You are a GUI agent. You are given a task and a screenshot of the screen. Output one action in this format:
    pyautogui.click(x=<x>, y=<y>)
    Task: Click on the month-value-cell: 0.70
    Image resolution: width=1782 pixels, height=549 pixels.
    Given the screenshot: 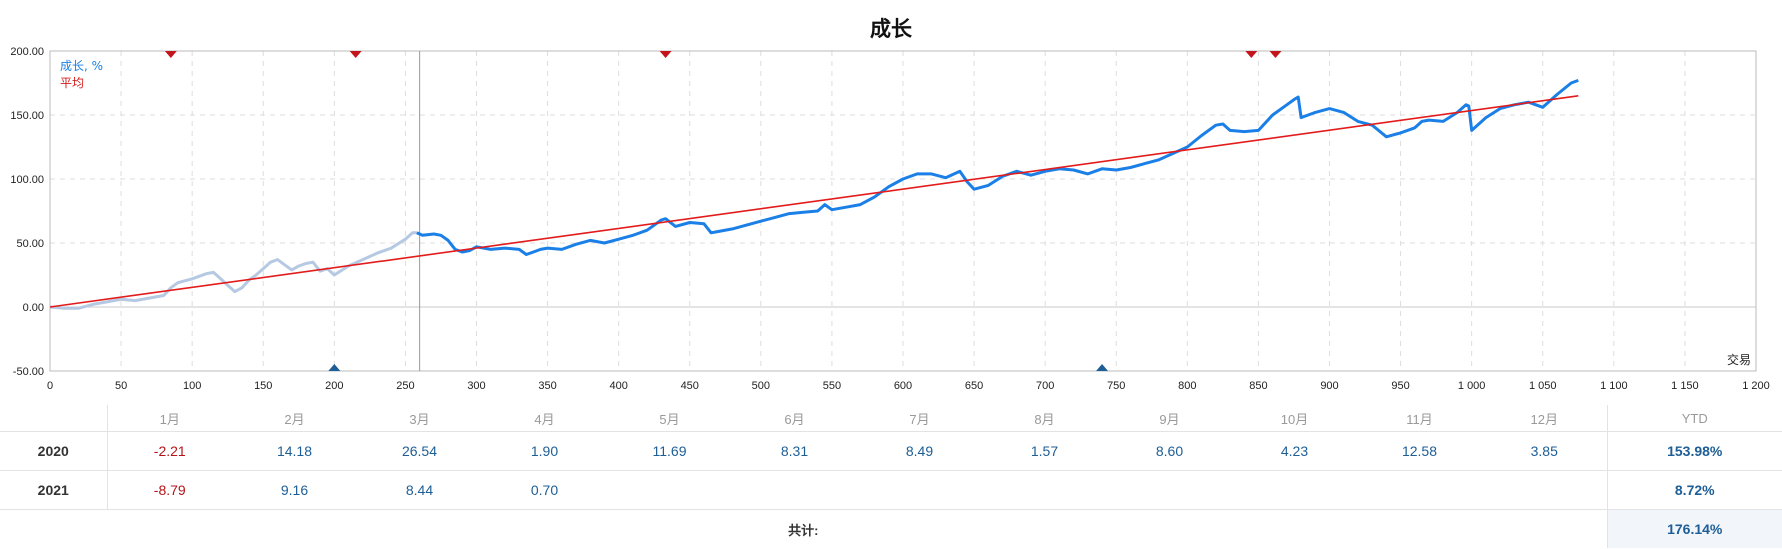 What is the action you would take?
    pyautogui.click(x=544, y=490)
    